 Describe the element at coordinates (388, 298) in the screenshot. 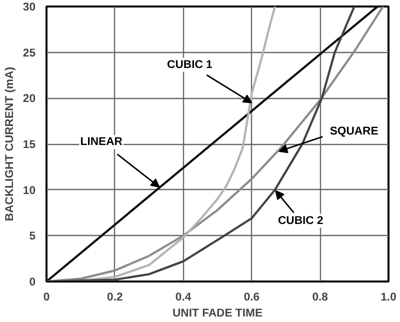

I see `x-tick-label: 1.0` at that location.